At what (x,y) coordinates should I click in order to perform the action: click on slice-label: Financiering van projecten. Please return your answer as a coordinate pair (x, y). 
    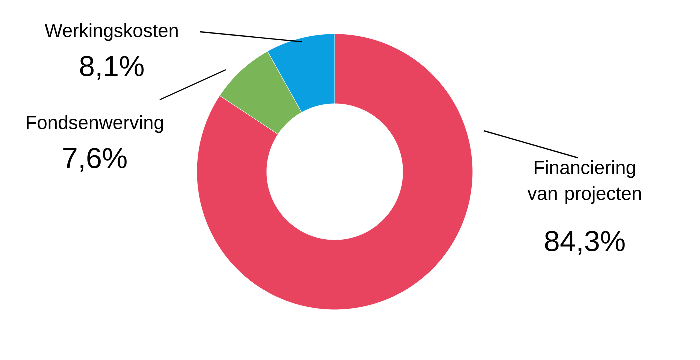
    Looking at the image, I should click on (585, 182).